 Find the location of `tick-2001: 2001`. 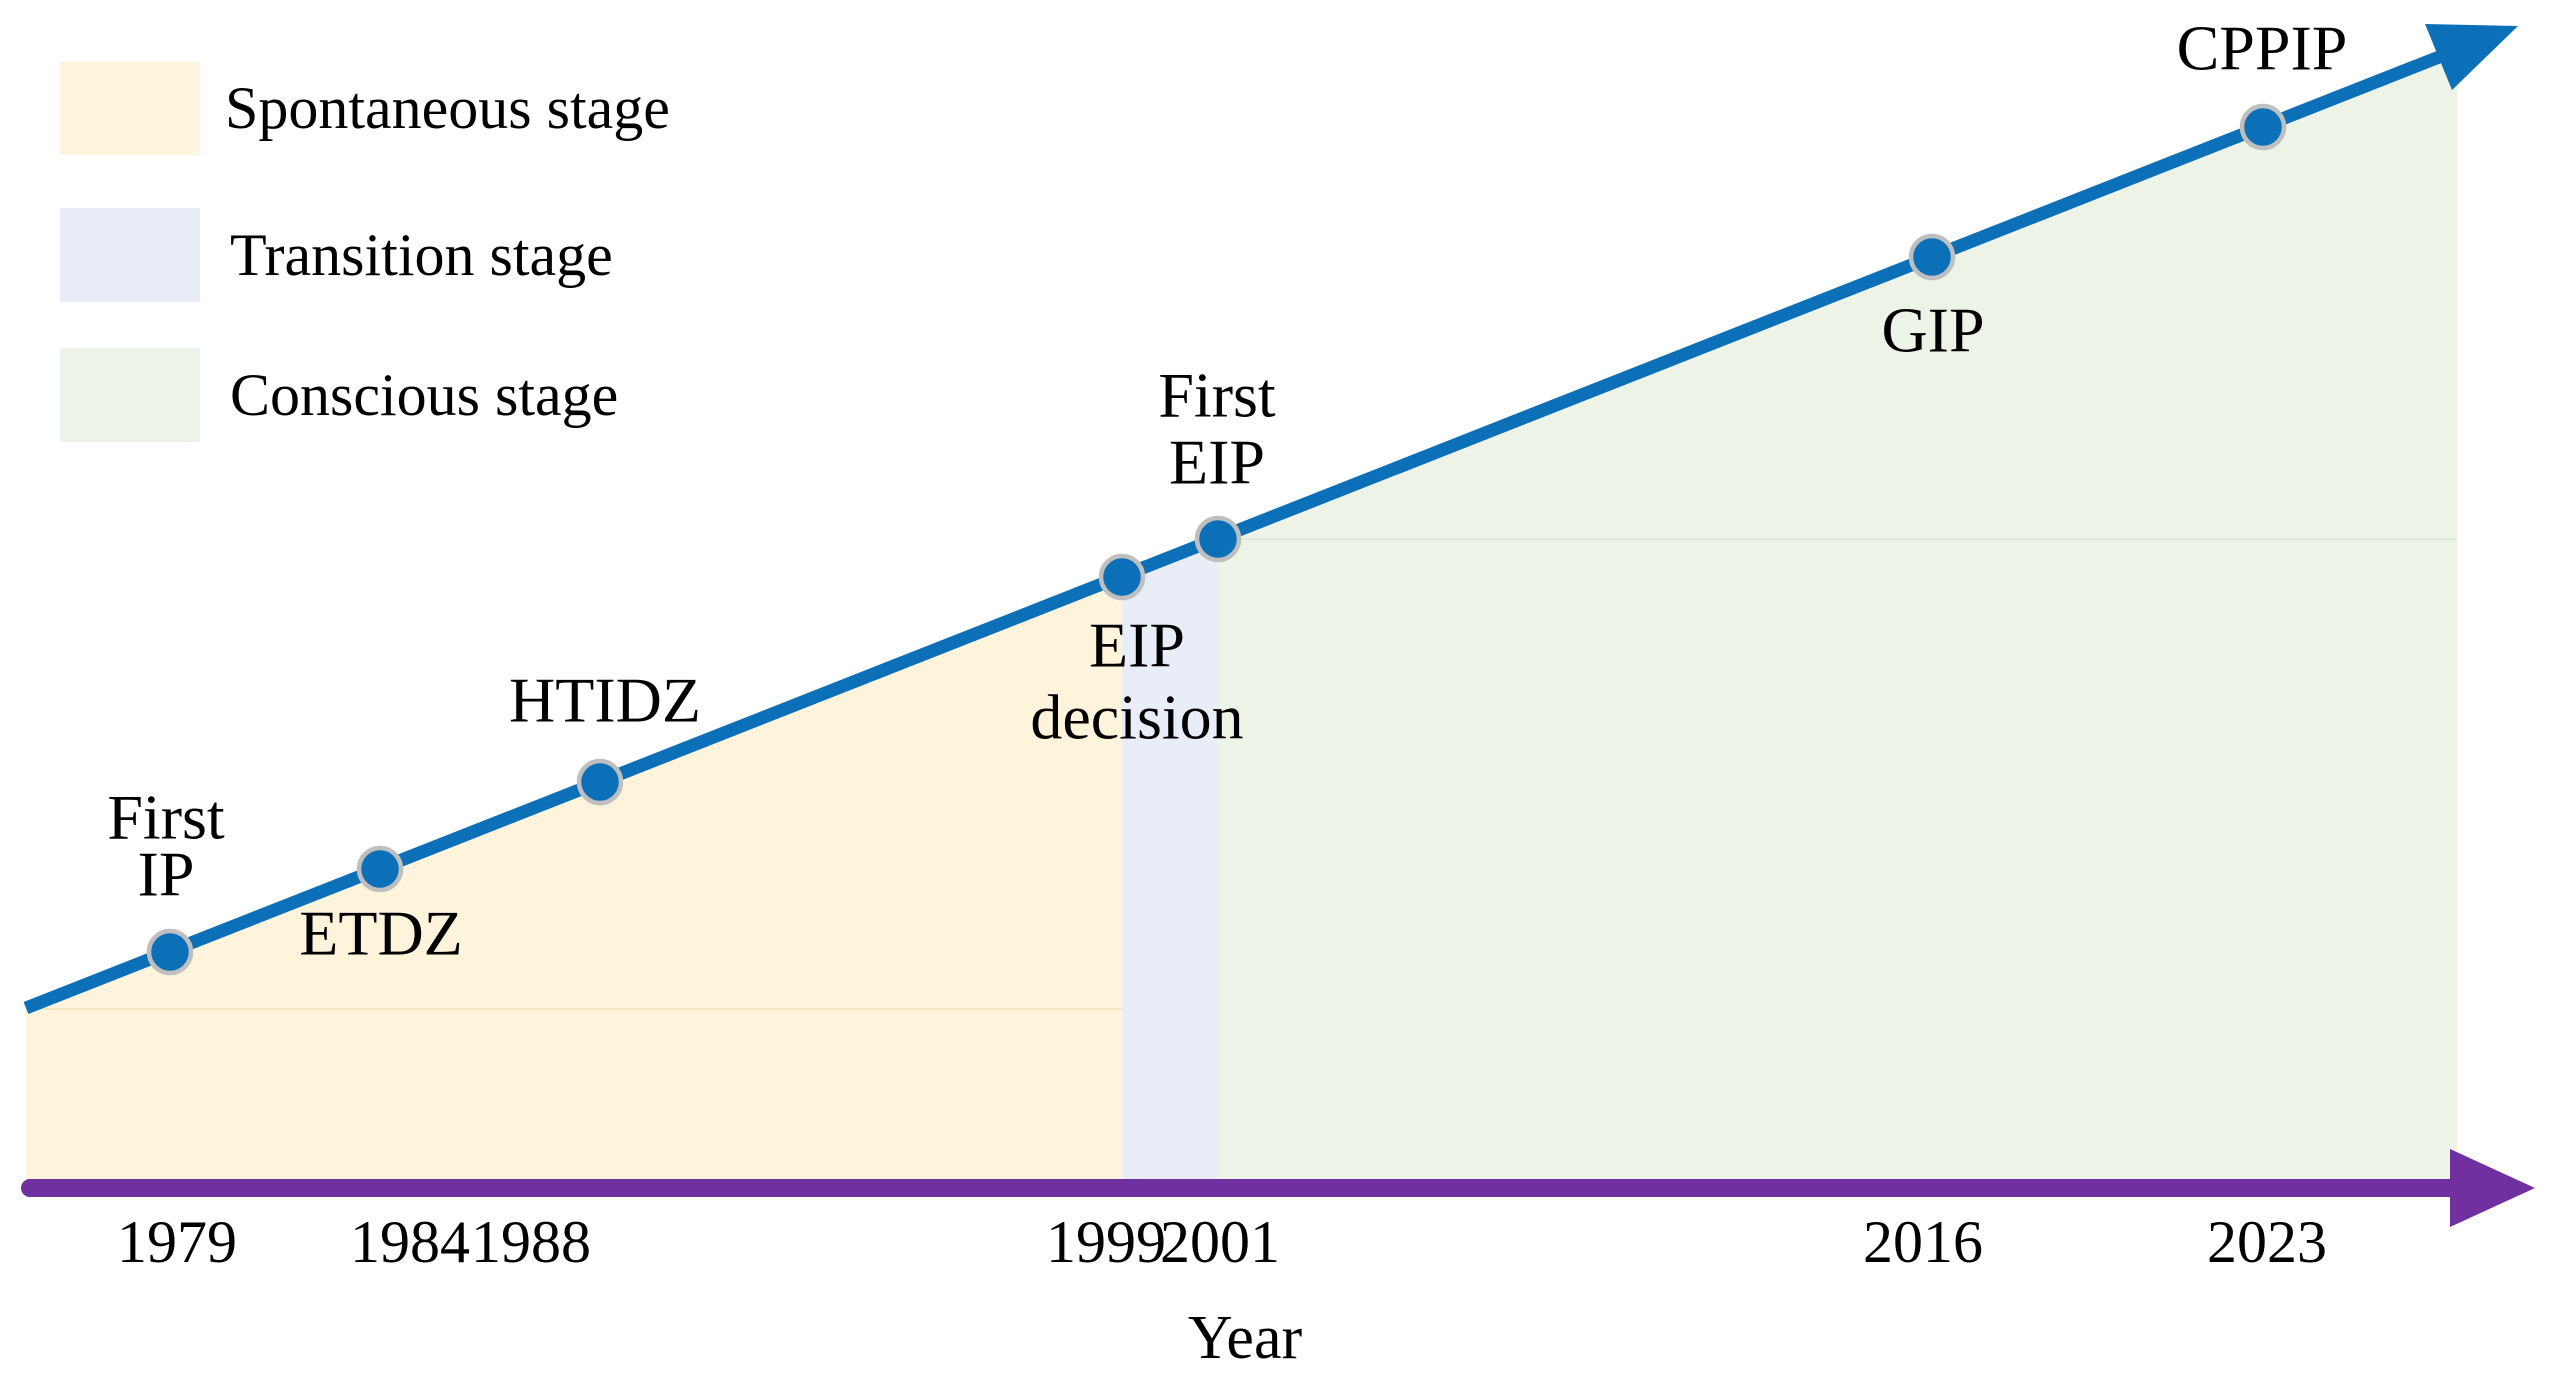

tick-2001: 2001 is located at coordinates (1220, 1242).